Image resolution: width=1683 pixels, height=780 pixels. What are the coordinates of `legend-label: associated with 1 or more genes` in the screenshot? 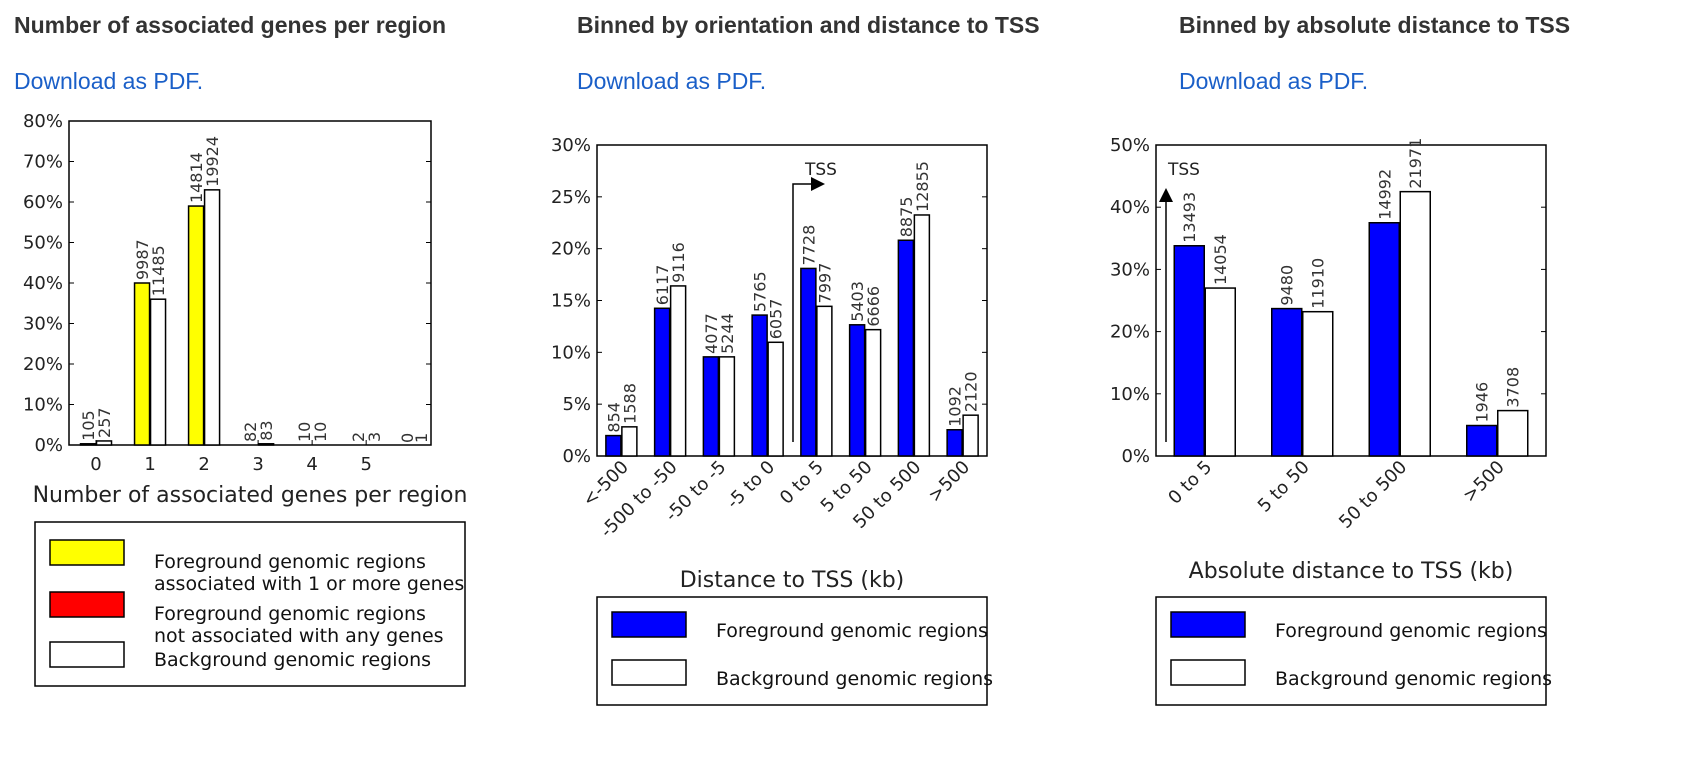 It's located at (309, 584).